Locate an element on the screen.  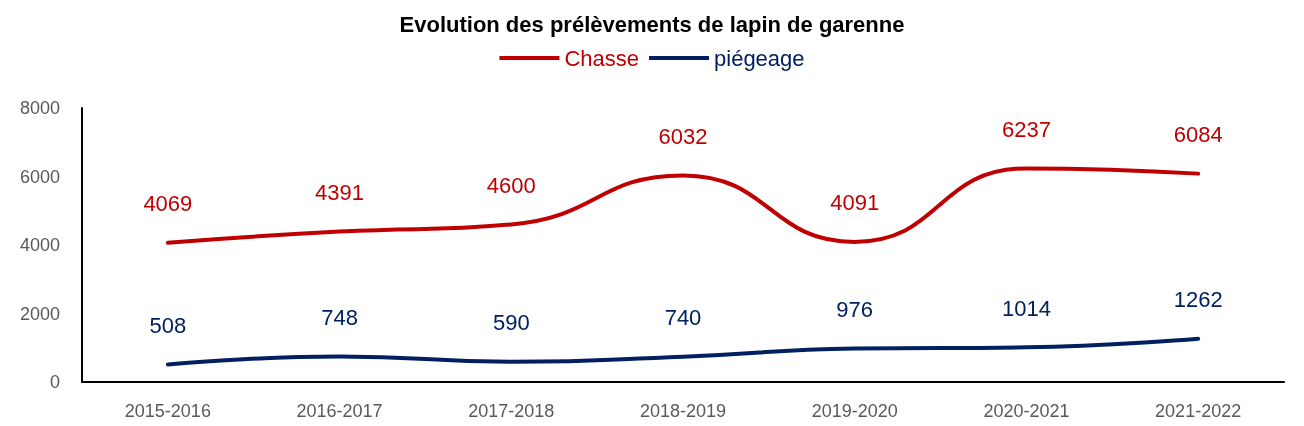
x-tick-label: 2016-2017 is located at coordinates (339, 411).